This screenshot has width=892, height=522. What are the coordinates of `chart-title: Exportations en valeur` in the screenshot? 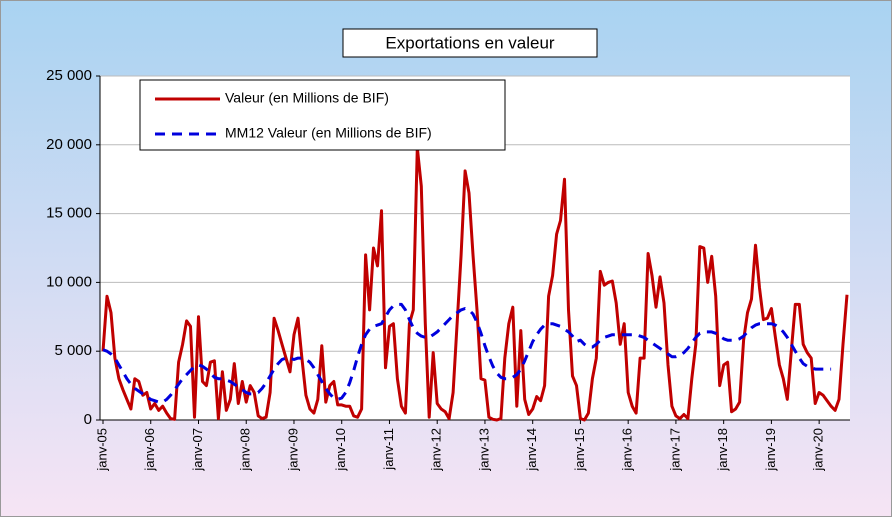 It's located at (469, 42).